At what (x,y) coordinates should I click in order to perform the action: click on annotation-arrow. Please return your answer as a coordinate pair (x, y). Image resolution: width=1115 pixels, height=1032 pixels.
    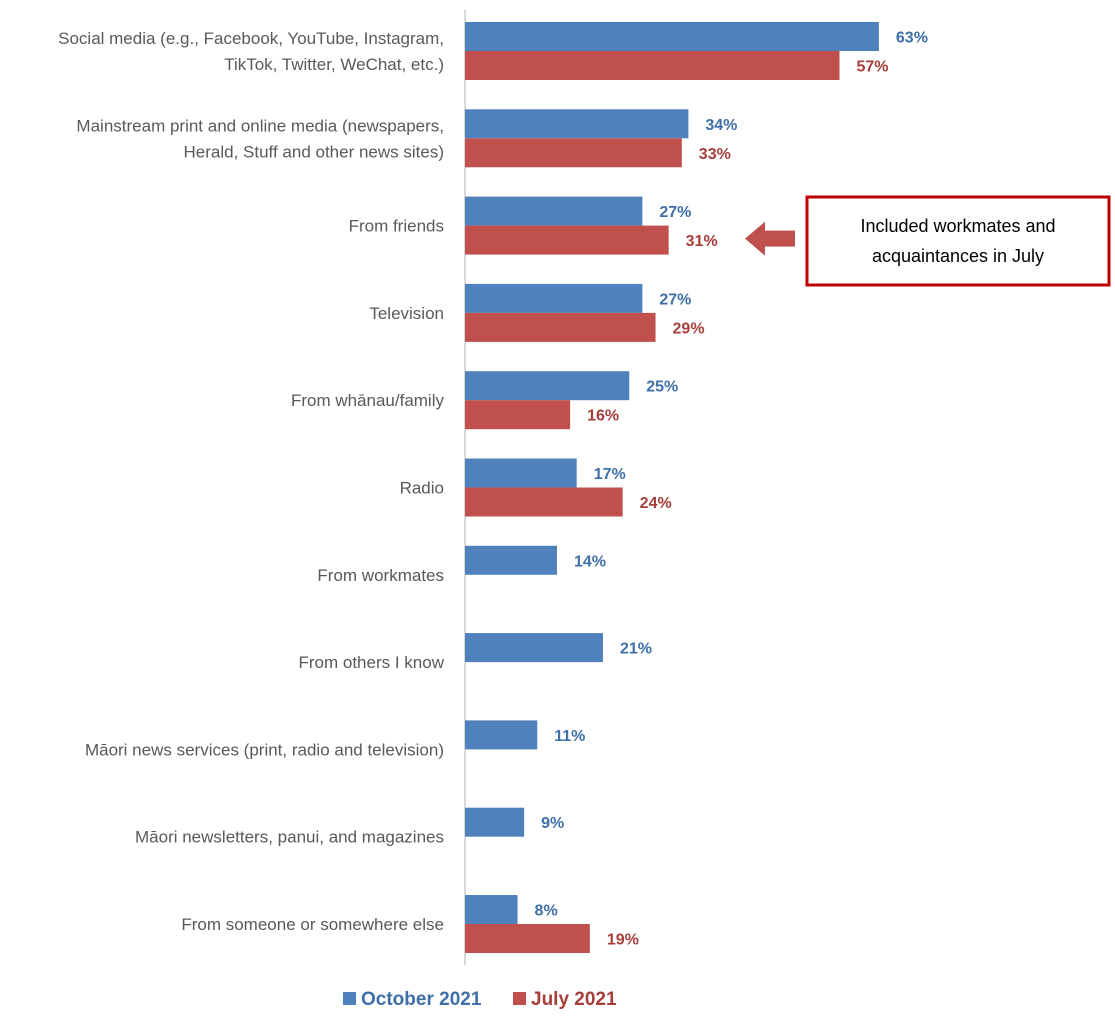
    Looking at the image, I should click on (770, 238).